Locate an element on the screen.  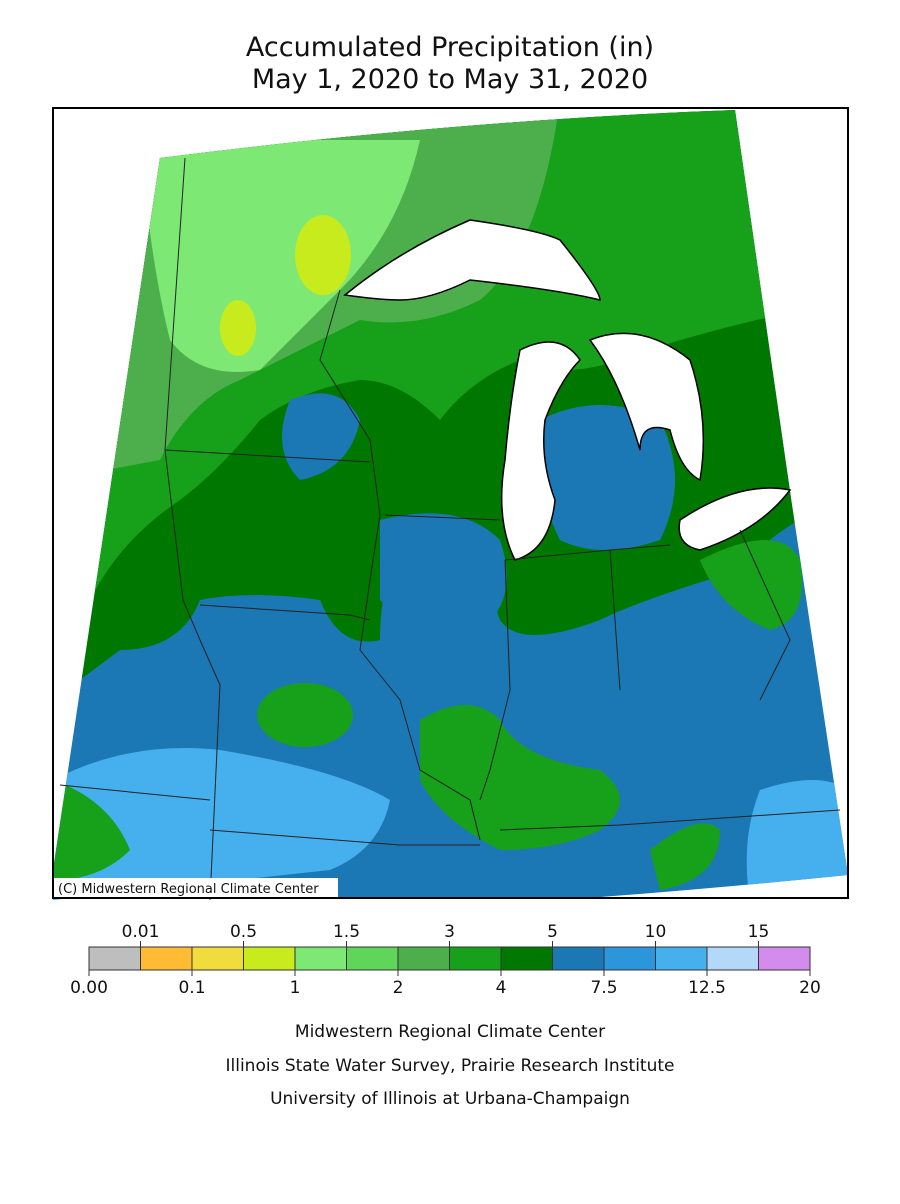
legend-label: 12.5 is located at coordinates (707, 988).